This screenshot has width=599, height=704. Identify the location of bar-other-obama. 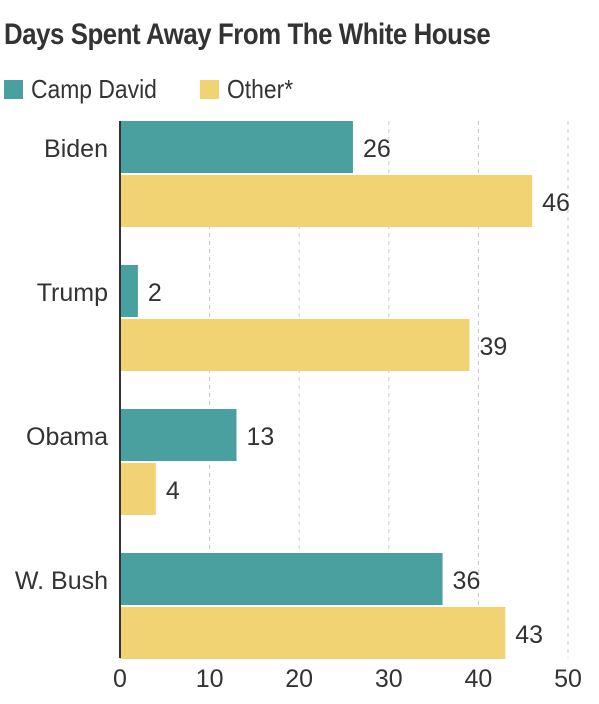
(138, 489).